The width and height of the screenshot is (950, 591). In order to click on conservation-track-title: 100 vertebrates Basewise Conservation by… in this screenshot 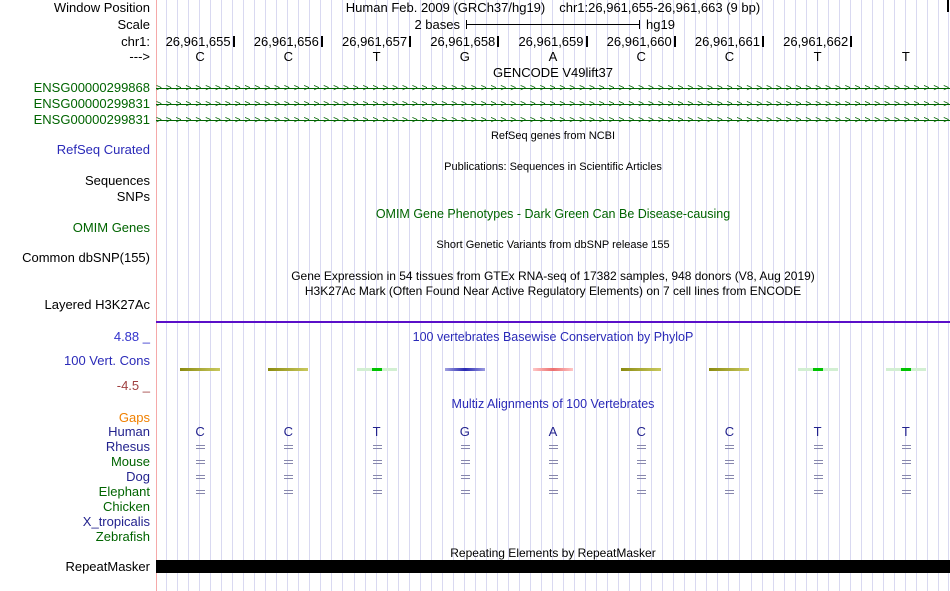, I will do `click(553, 337)`.